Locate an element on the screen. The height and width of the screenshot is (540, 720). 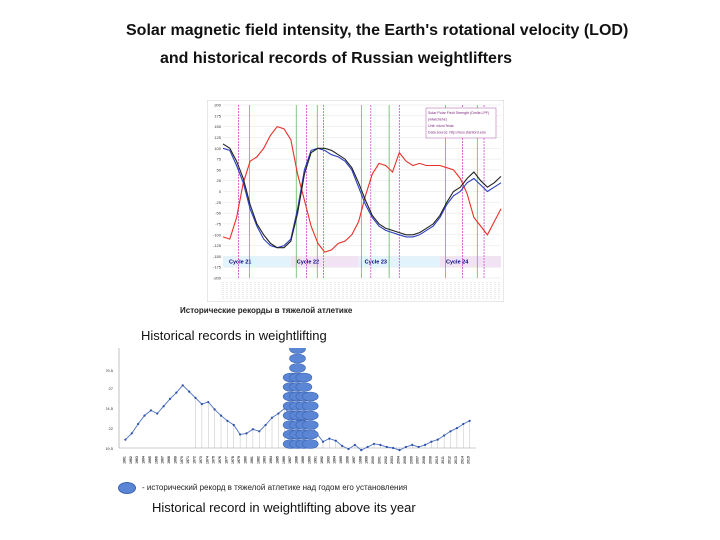
x-tick-label: 1963 is located at coordinates (137, 460).